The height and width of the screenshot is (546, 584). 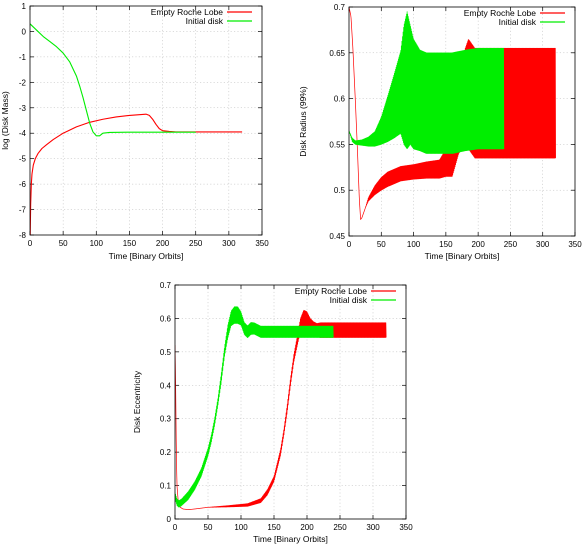 What do you see at coordinates (23, 159) in the screenshot?
I see `y-tick-label: -5` at bounding box center [23, 159].